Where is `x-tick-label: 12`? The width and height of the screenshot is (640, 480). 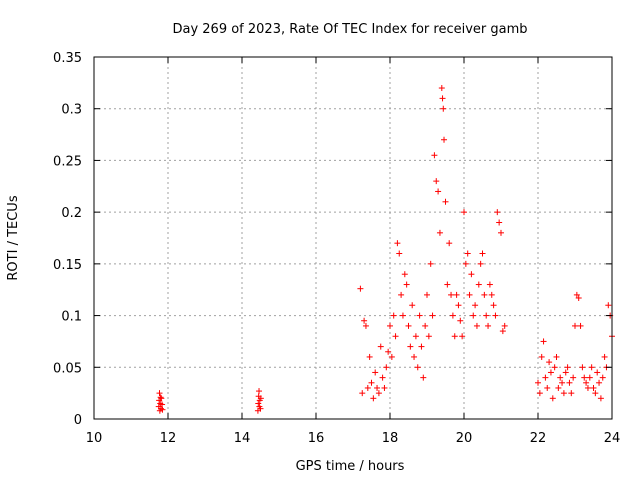
x-tick-label: 12 is located at coordinates (168, 438).